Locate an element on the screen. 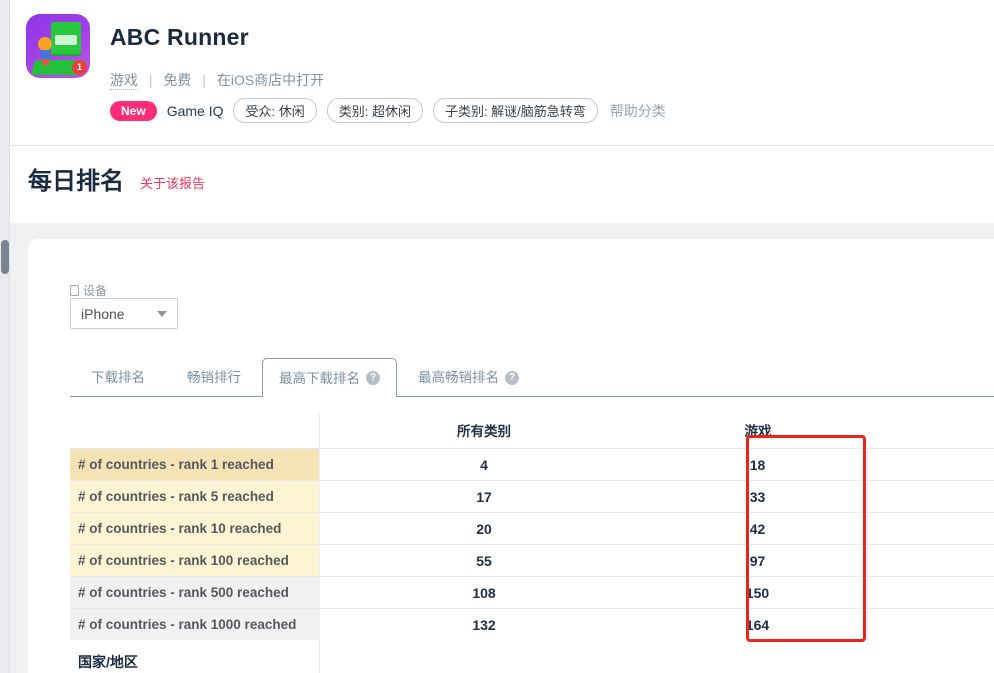 This screenshot has height=673, width=994. country-section-row: 国家/地区 is located at coordinates (532, 656).